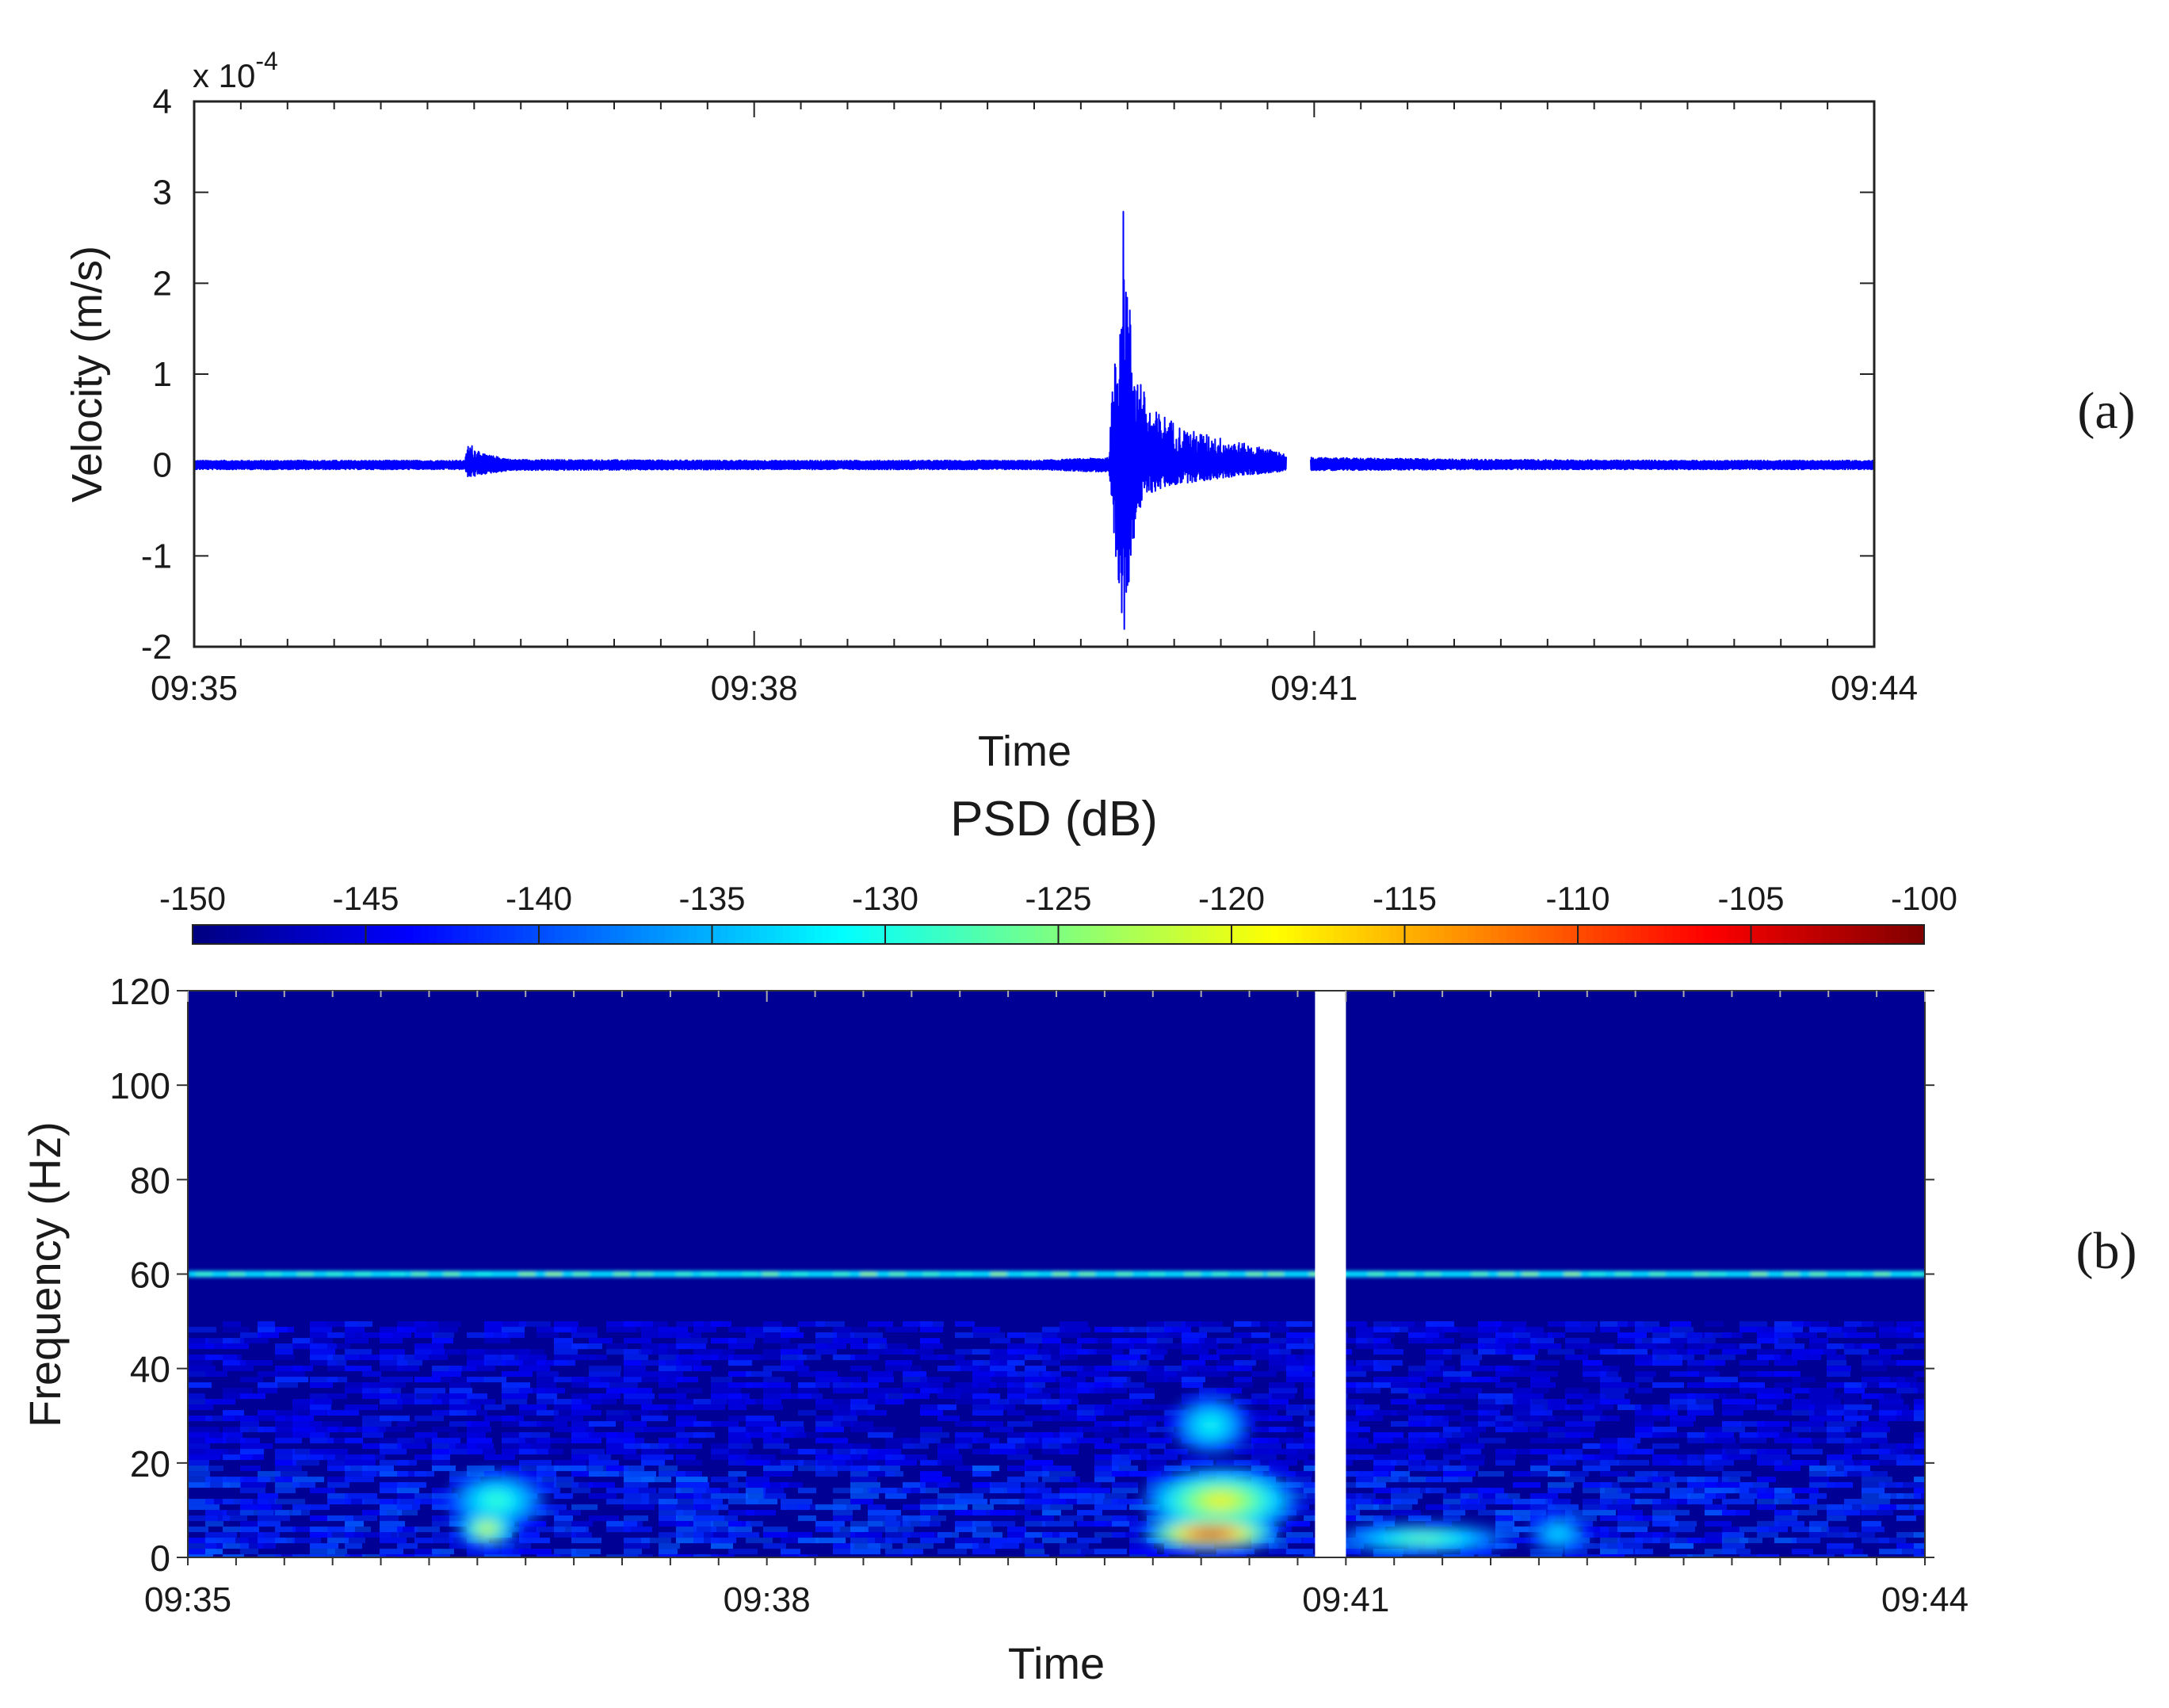 The image size is (2169, 1708). Describe the element at coordinates (45, 1274) in the screenshot. I see `panel-b-y-axis-label: Frequency (Hz)` at that location.